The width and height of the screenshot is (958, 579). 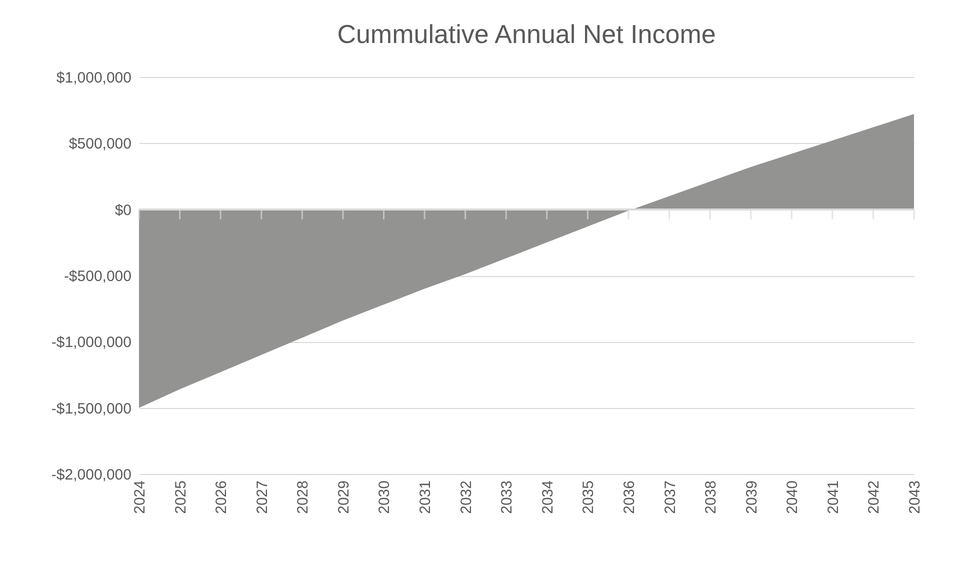 What do you see at coordinates (91, 475) in the screenshot?
I see `y-tick-label: -$2,000,000` at bounding box center [91, 475].